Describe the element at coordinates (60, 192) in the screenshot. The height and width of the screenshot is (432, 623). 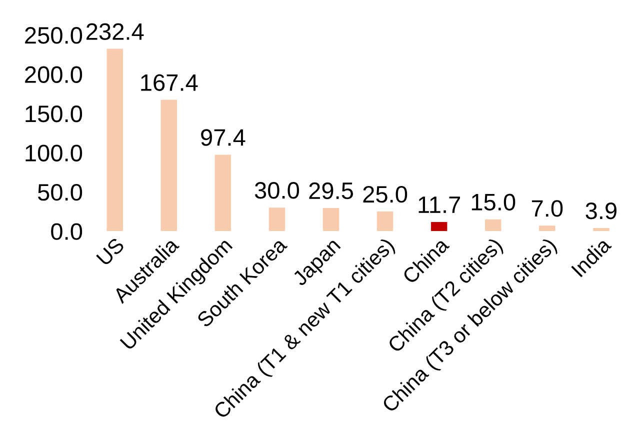
I see `y-tick-label: 50.0` at that location.